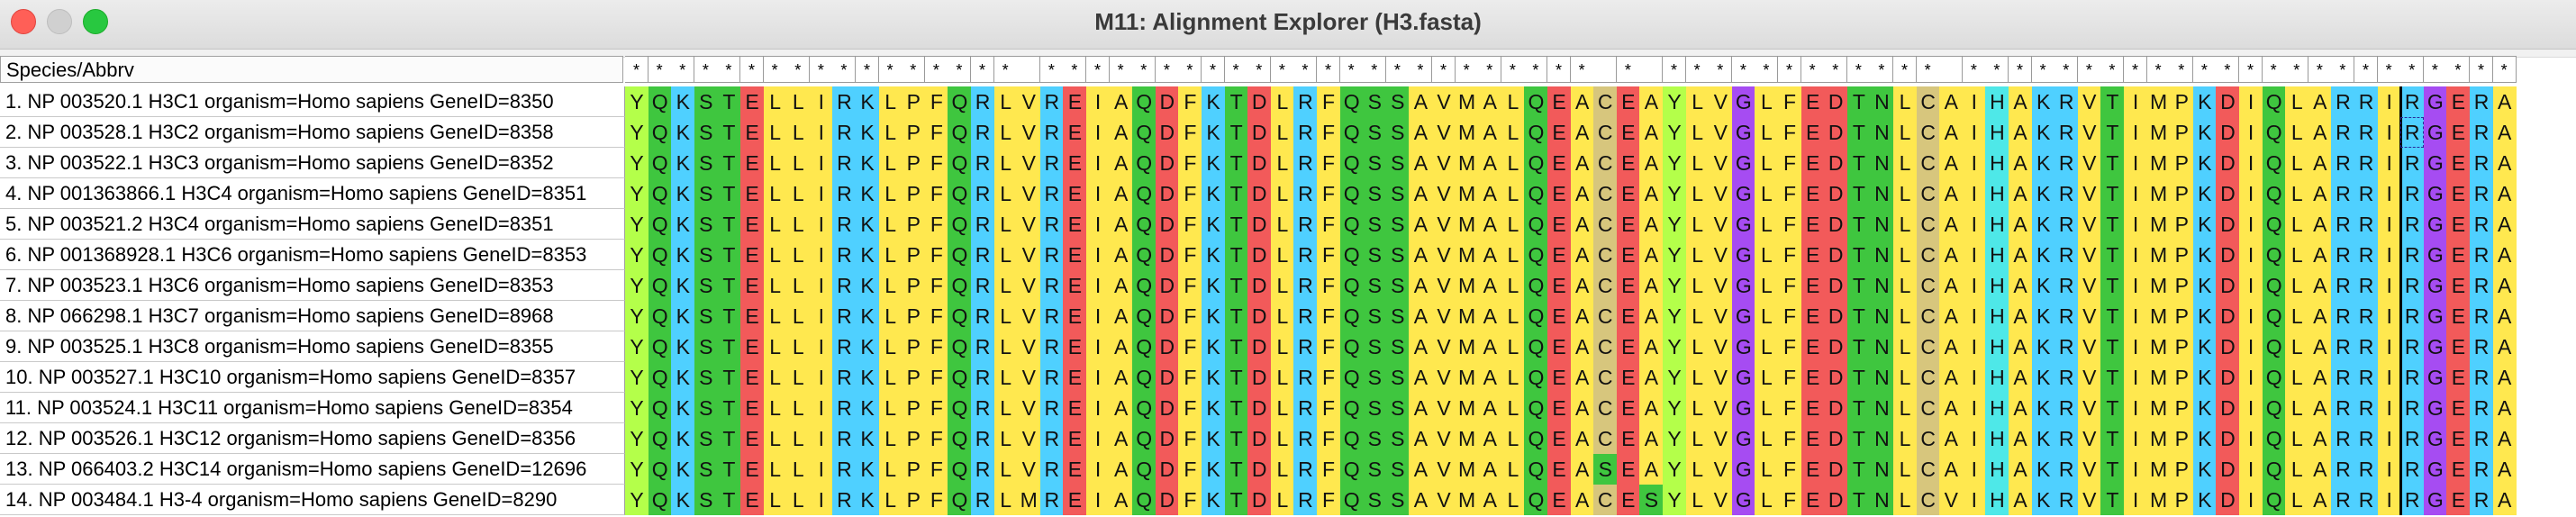 The image size is (2576, 517). I want to click on residue-cell: H, so click(1997, 255).